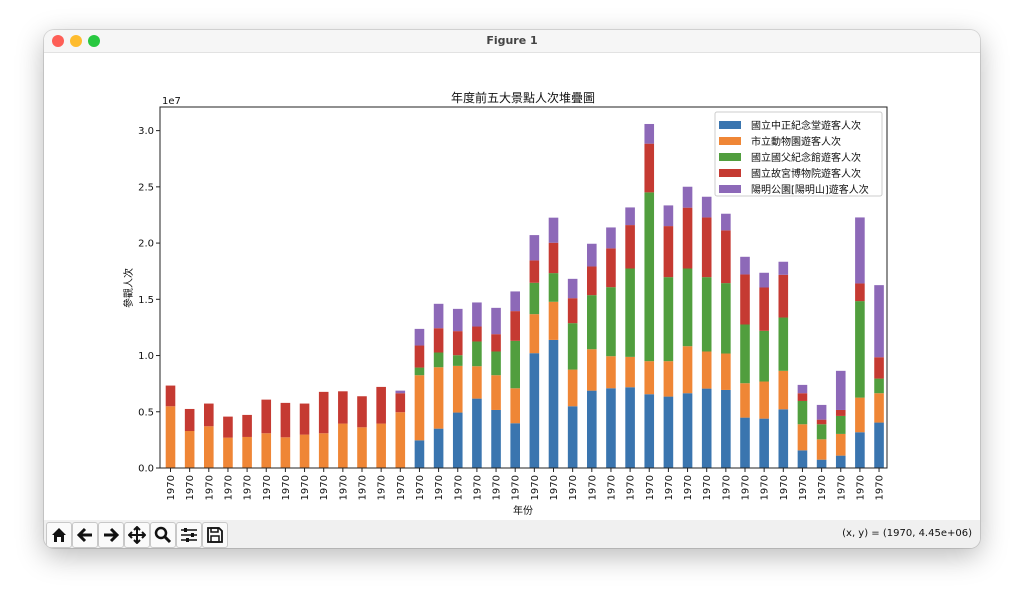  Describe the element at coordinates (907, 533) in the screenshot. I see `cursor-coordinates: (x, y) = (1970, 4.45e+06)` at that location.